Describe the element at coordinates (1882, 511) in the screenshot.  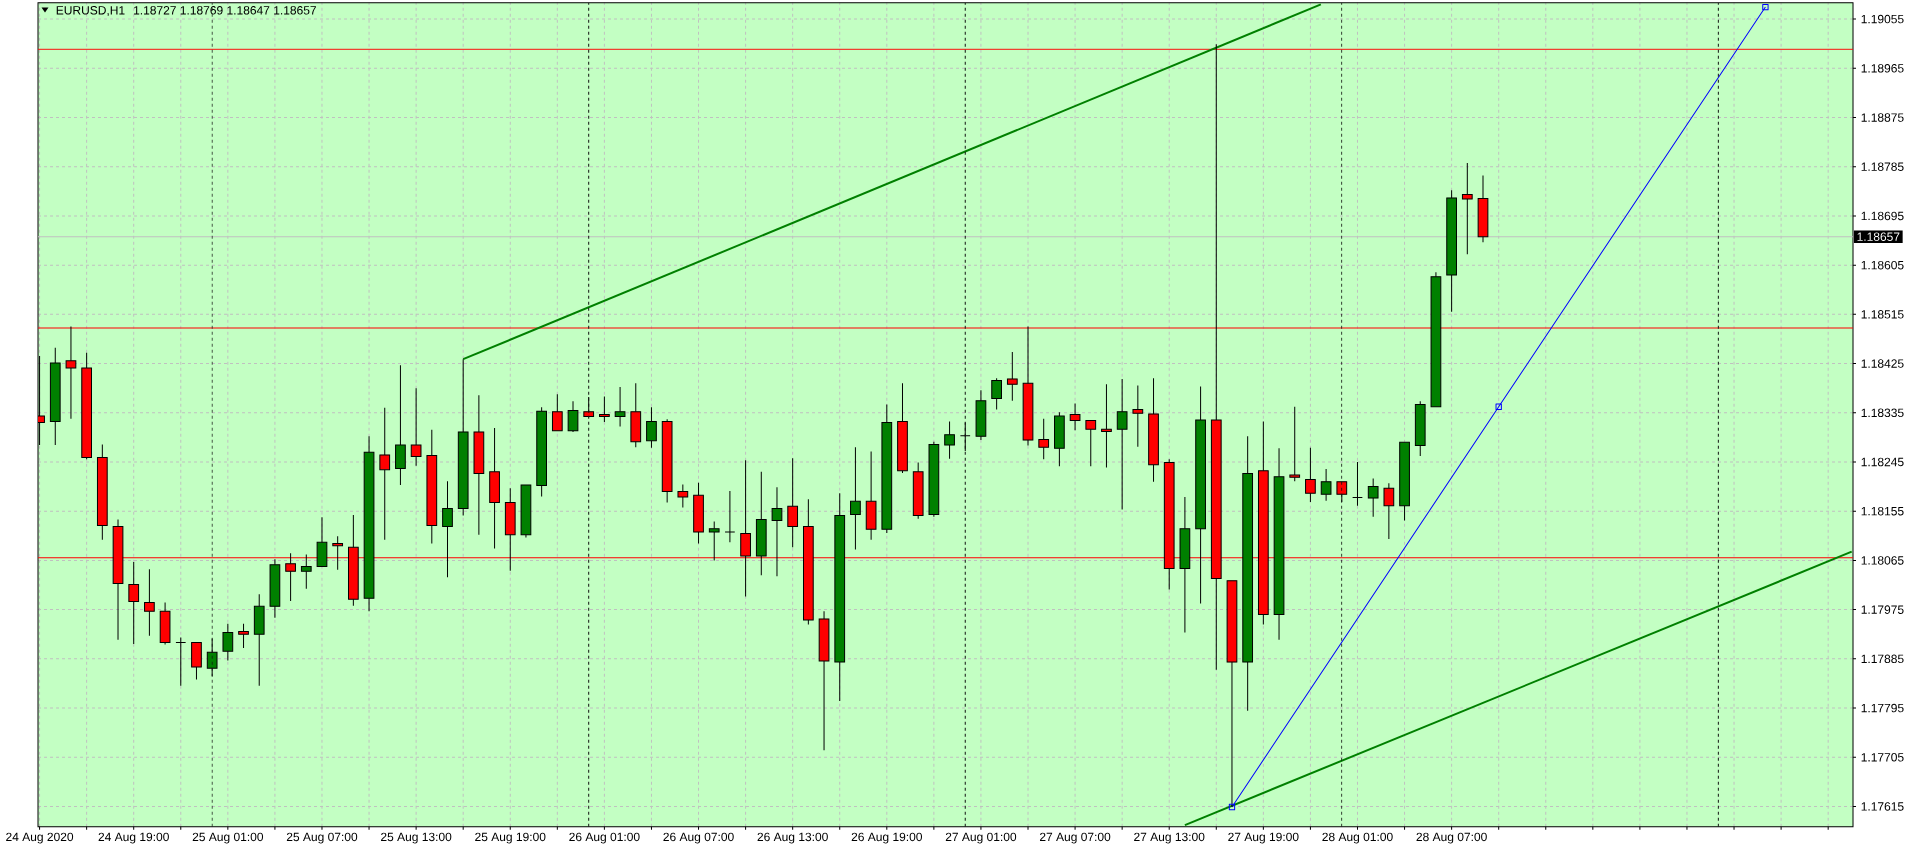
I see `y-tick-label: 1.18155` at that location.